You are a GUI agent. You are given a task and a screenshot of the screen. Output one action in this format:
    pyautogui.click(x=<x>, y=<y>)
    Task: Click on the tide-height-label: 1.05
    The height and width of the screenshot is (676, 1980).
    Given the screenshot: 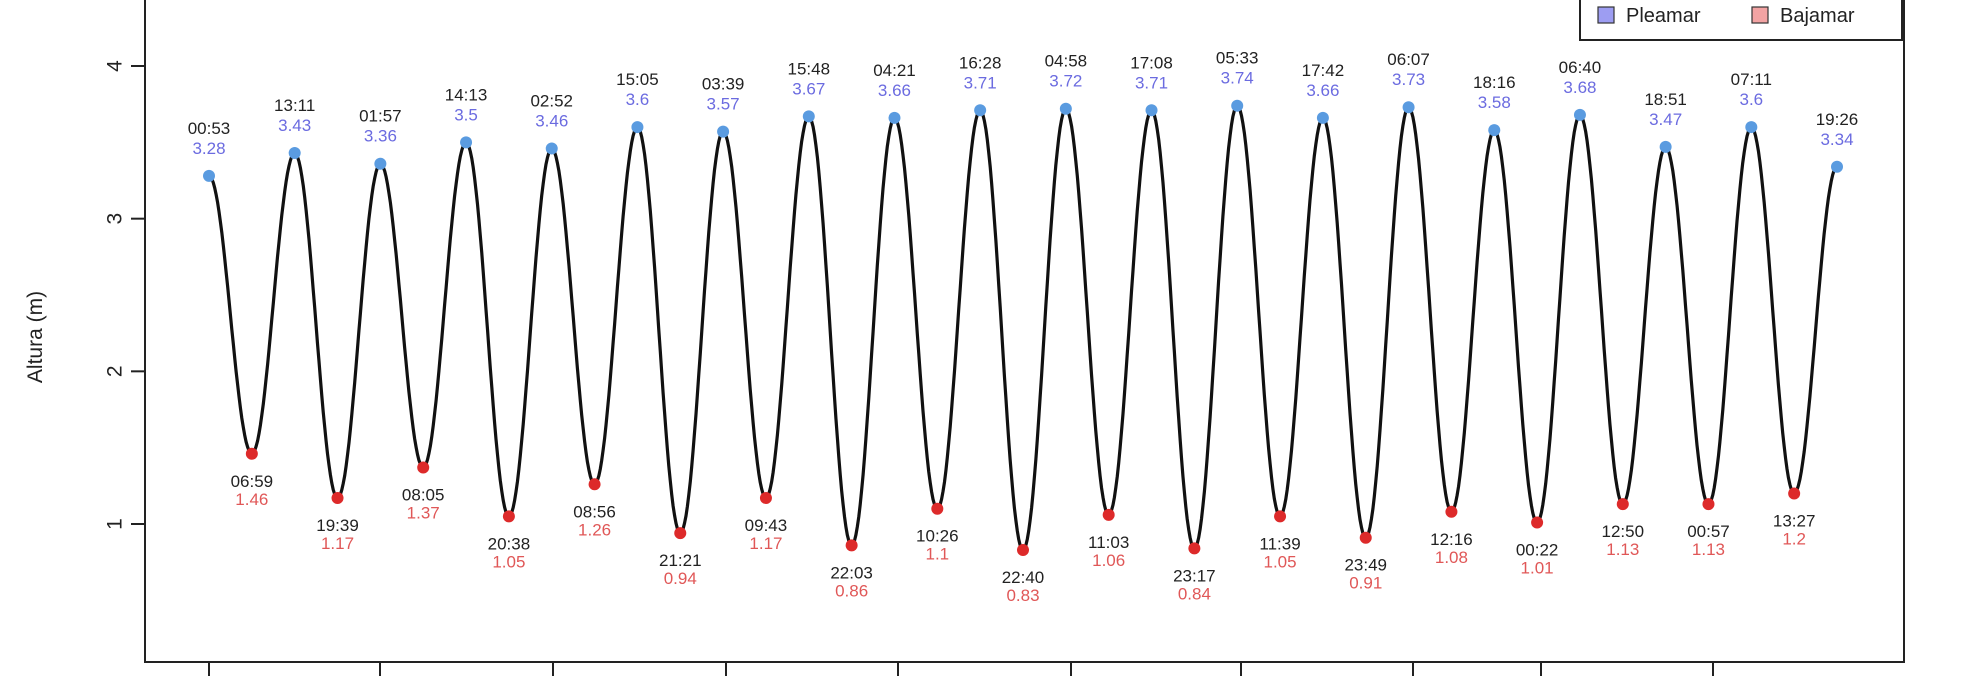 What is the action you would take?
    pyautogui.click(x=1280, y=561)
    